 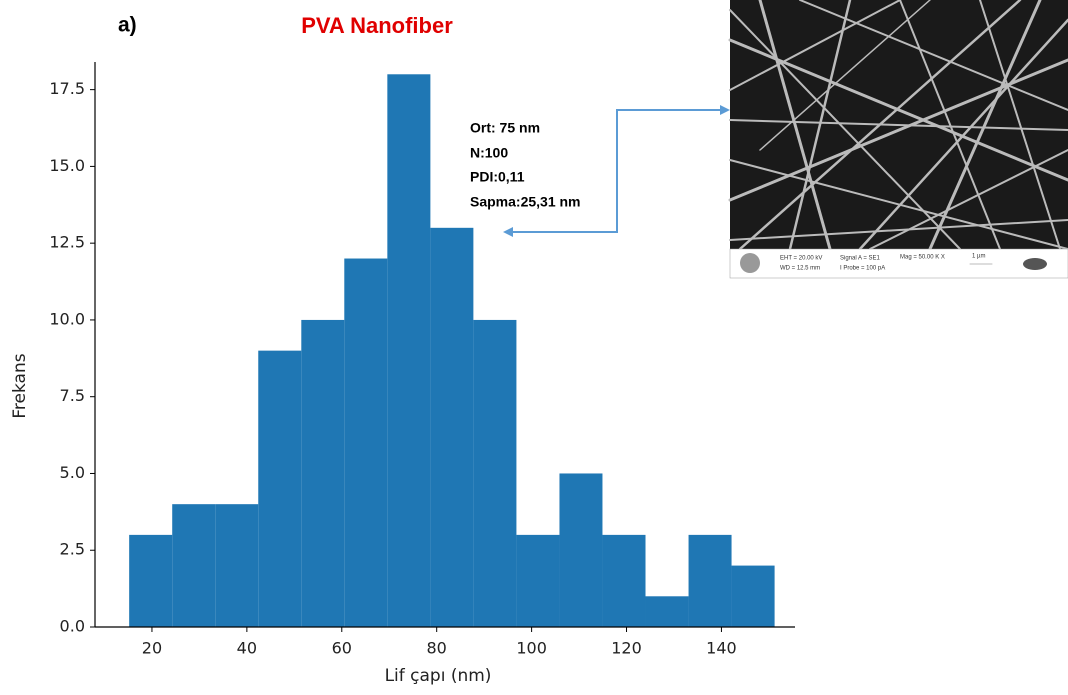 I want to click on inset-label: I Probe = 100 pA, so click(x=862, y=269).